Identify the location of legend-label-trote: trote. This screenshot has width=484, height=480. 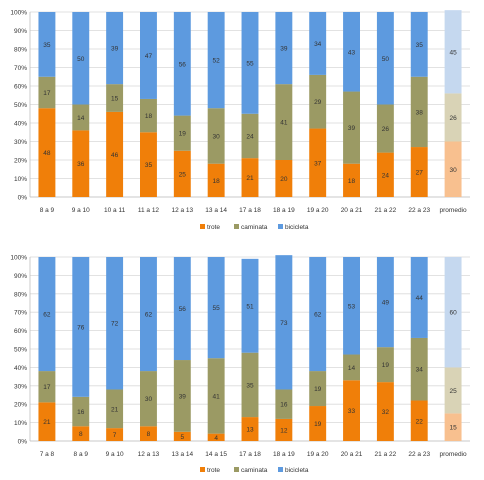
(213, 470).